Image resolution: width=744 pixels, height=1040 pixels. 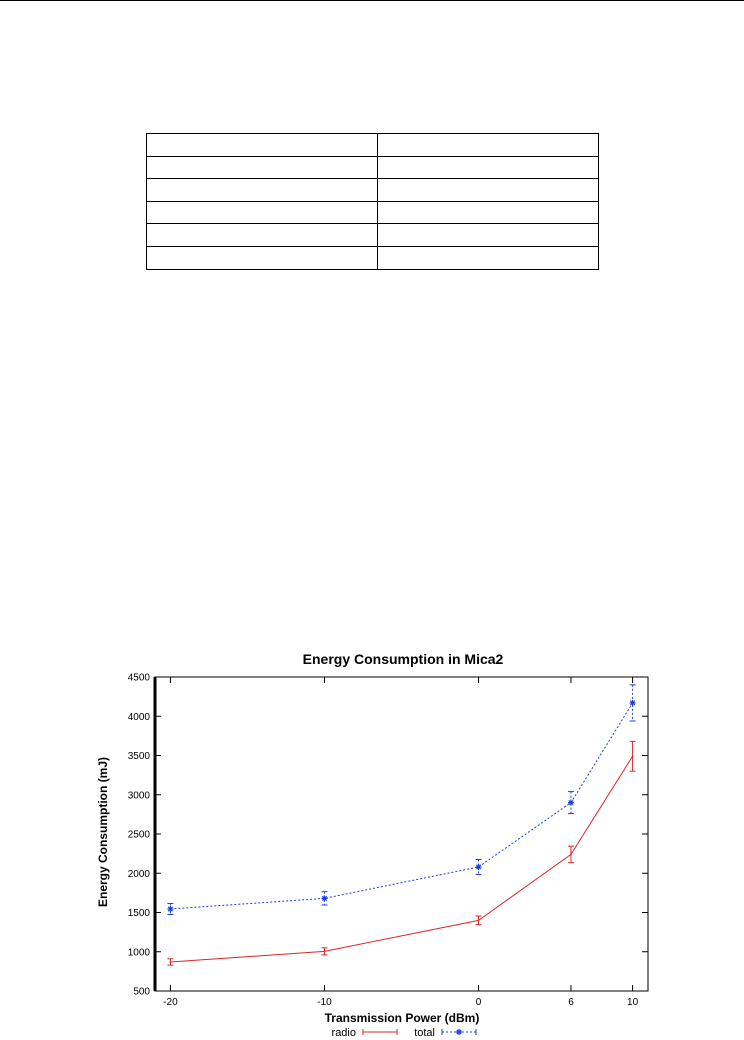 What do you see at coordinates (139, 717) in the screenshot?
I see `y-tick-label: 4000` at bounding box center [139, 717].